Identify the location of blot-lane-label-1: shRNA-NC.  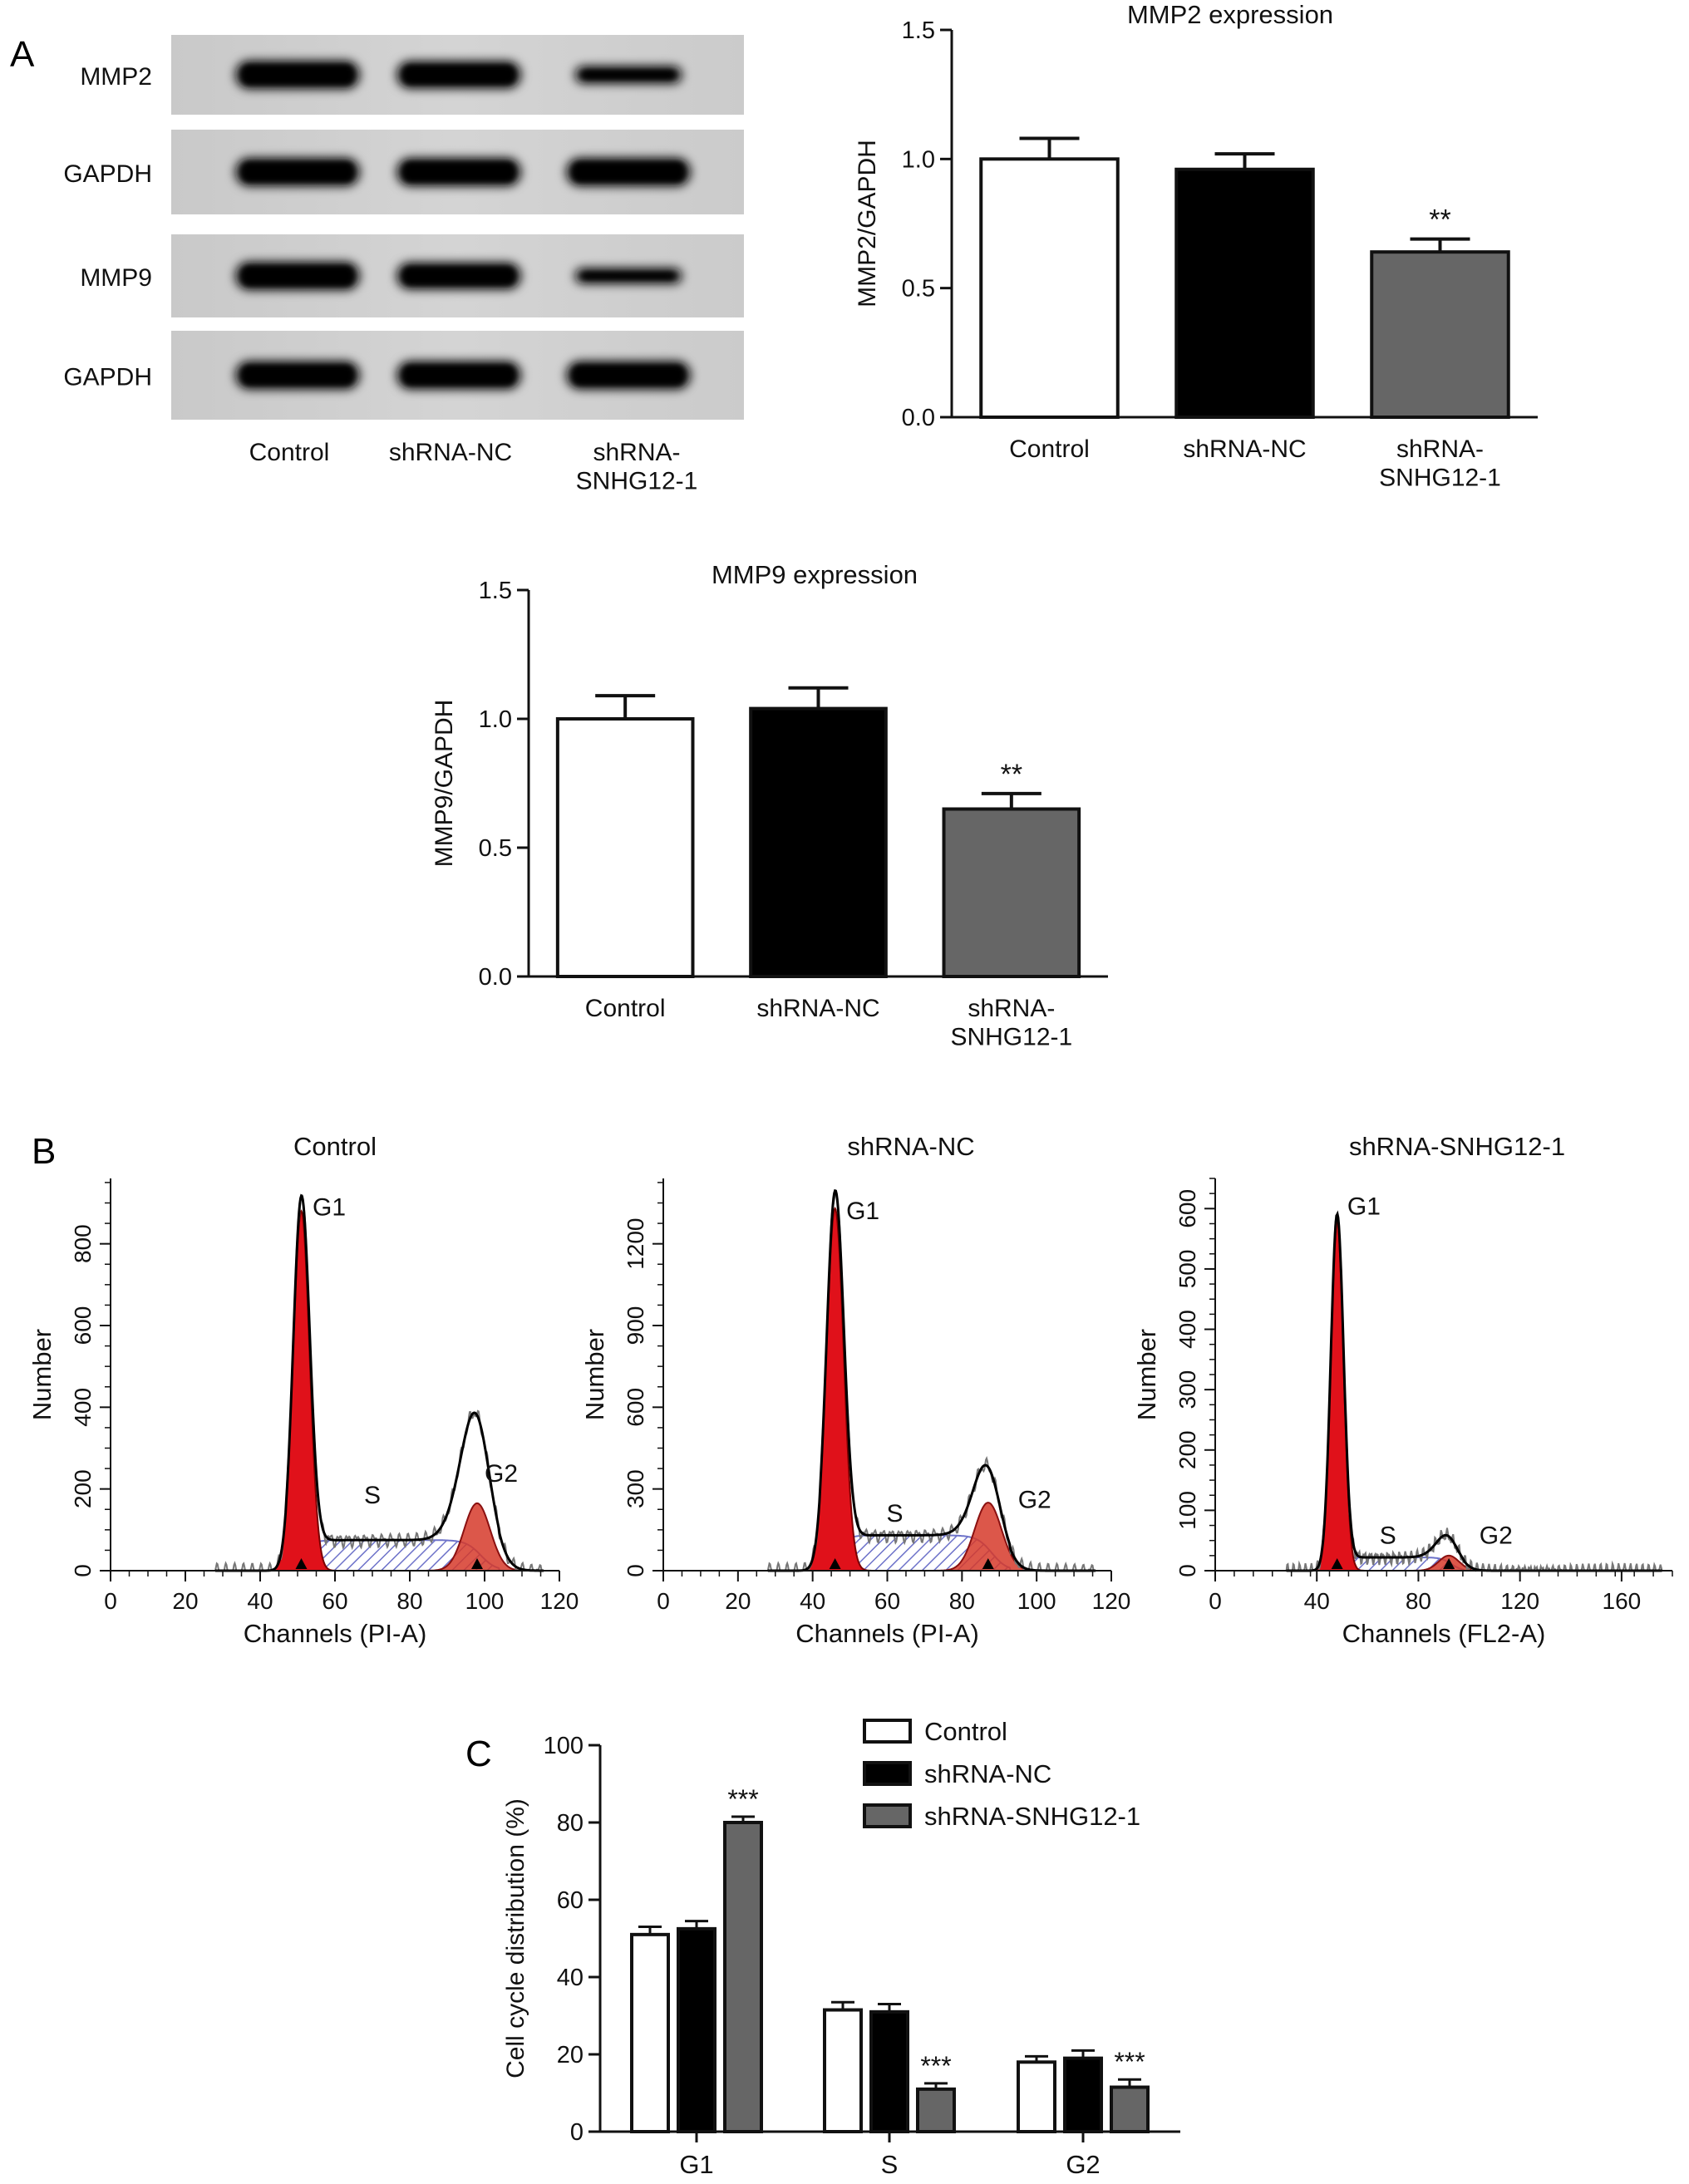
(450, 452).